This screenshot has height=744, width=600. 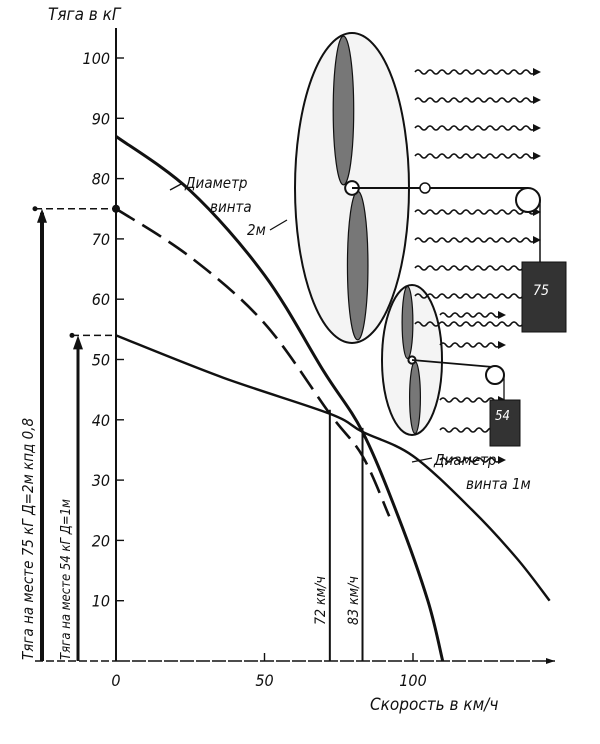 What do you see at coordinates (278, 225) in the screenshot?
I see `leader-d2-arrow` at bounding box center [278, 225].